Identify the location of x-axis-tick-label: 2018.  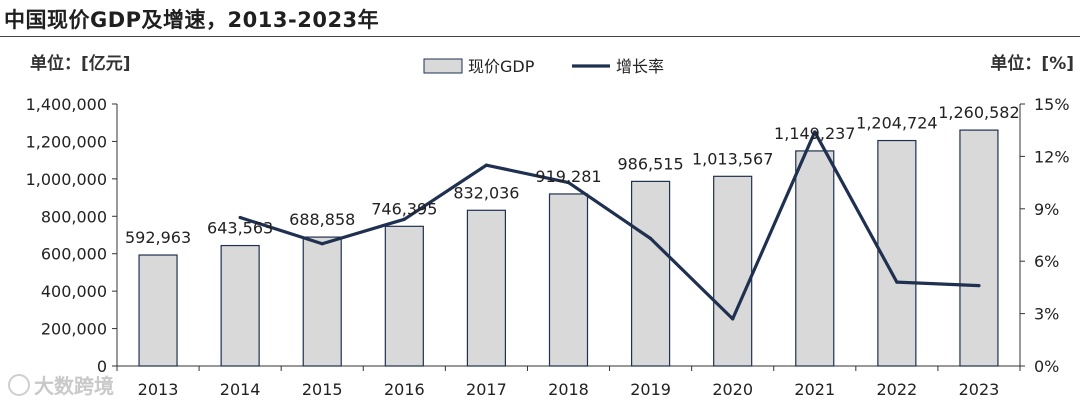
(568, 389).